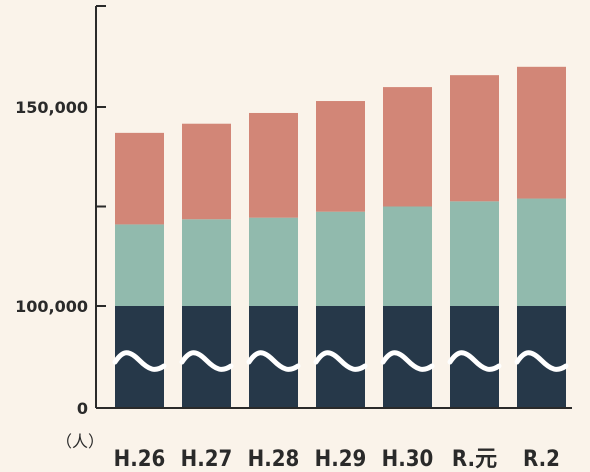 The width and height of the screenshot is (590, 472). What do you see at coordinates (274, 459) in the screenshot?
I see `x-tick-label-2: H.28` at bounding box center [274, 459].